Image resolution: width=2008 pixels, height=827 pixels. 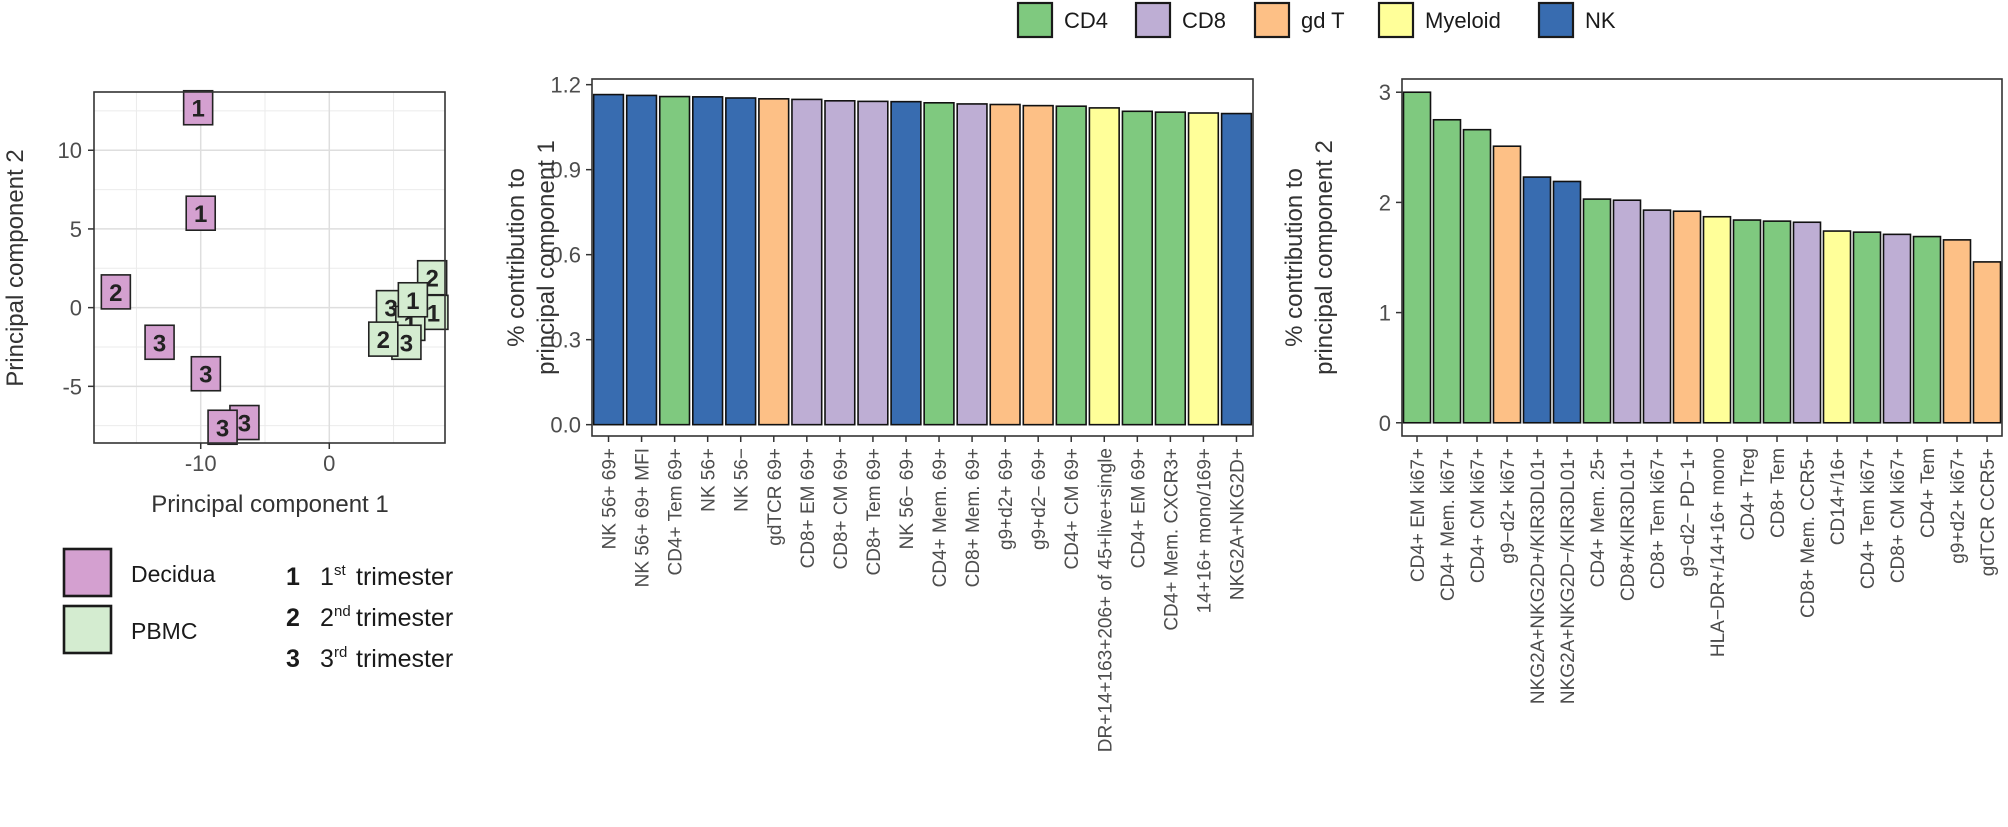 What do you see at coordinates (565, 170) in the screenshot?
I see `bar-y-tick-label: 0.9` at bounding box center [565, 170].